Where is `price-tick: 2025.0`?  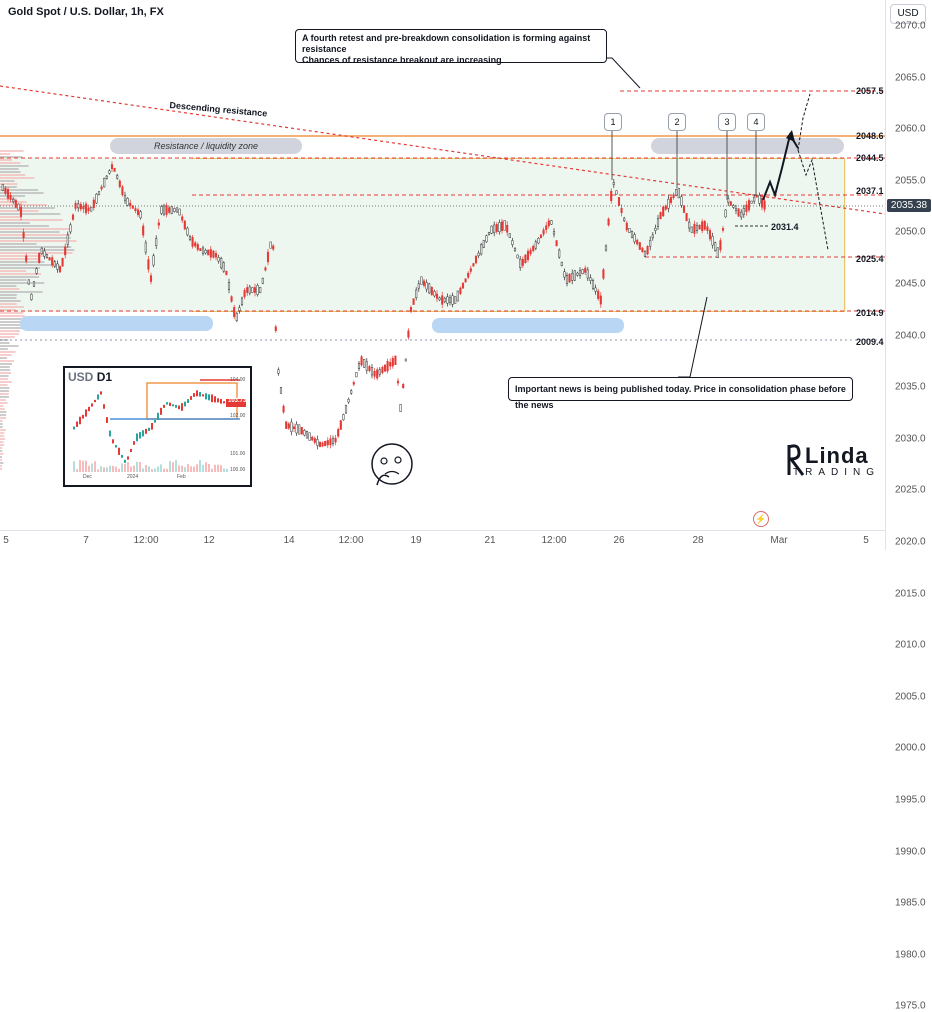 price-tick: 2025.0 is located at coordinates (910, 490).